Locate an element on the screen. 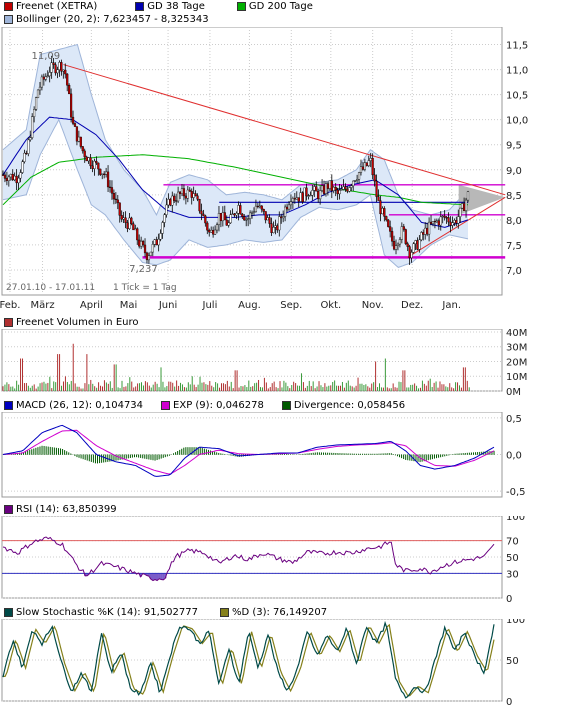 This screenshot has height=723, width=561. legend-label: Bollinger (20, 2): 7,623457 - 8,325343 is located at coordinates (112, 19).